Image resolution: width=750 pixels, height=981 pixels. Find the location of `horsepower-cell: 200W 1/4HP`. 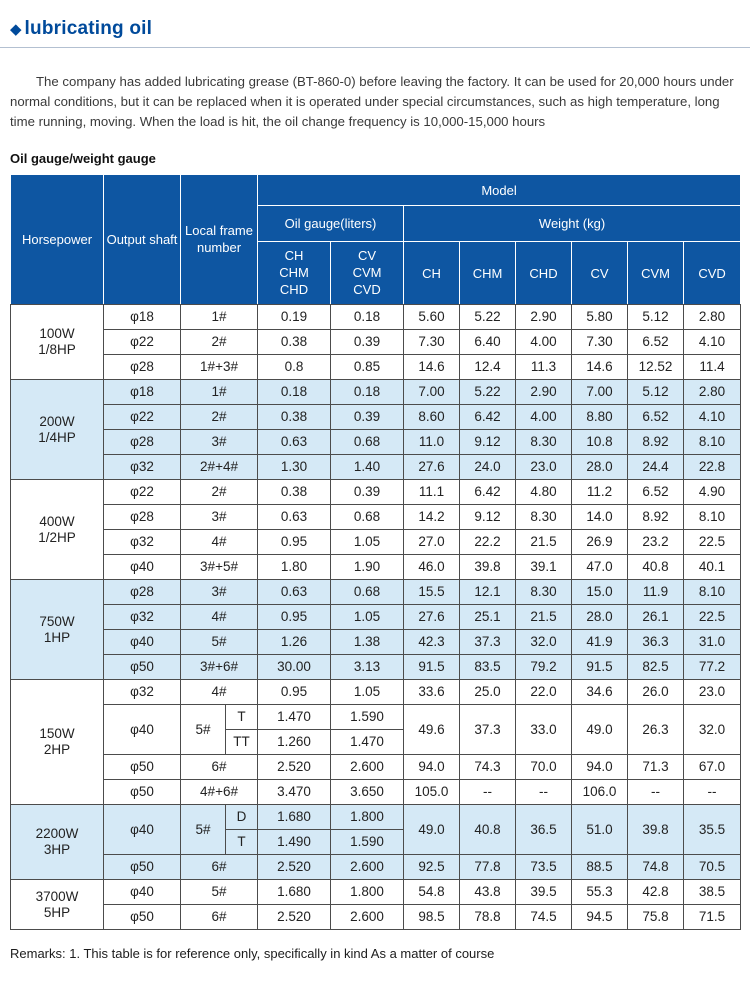

horsepower-cell: 200W 1/4HP is located at coordinates (57, 430).